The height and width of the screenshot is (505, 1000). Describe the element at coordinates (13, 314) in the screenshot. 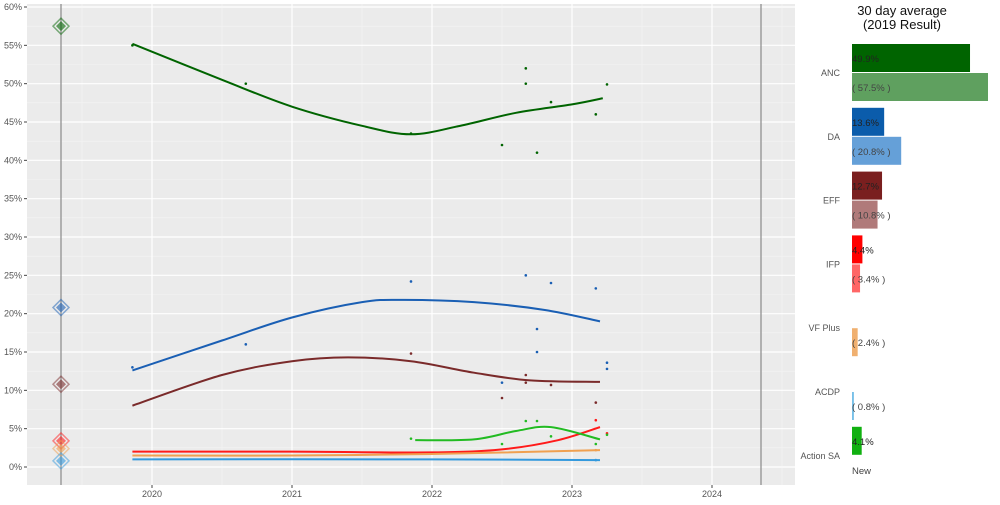

I see `y-tick-label: 20%` at that location.